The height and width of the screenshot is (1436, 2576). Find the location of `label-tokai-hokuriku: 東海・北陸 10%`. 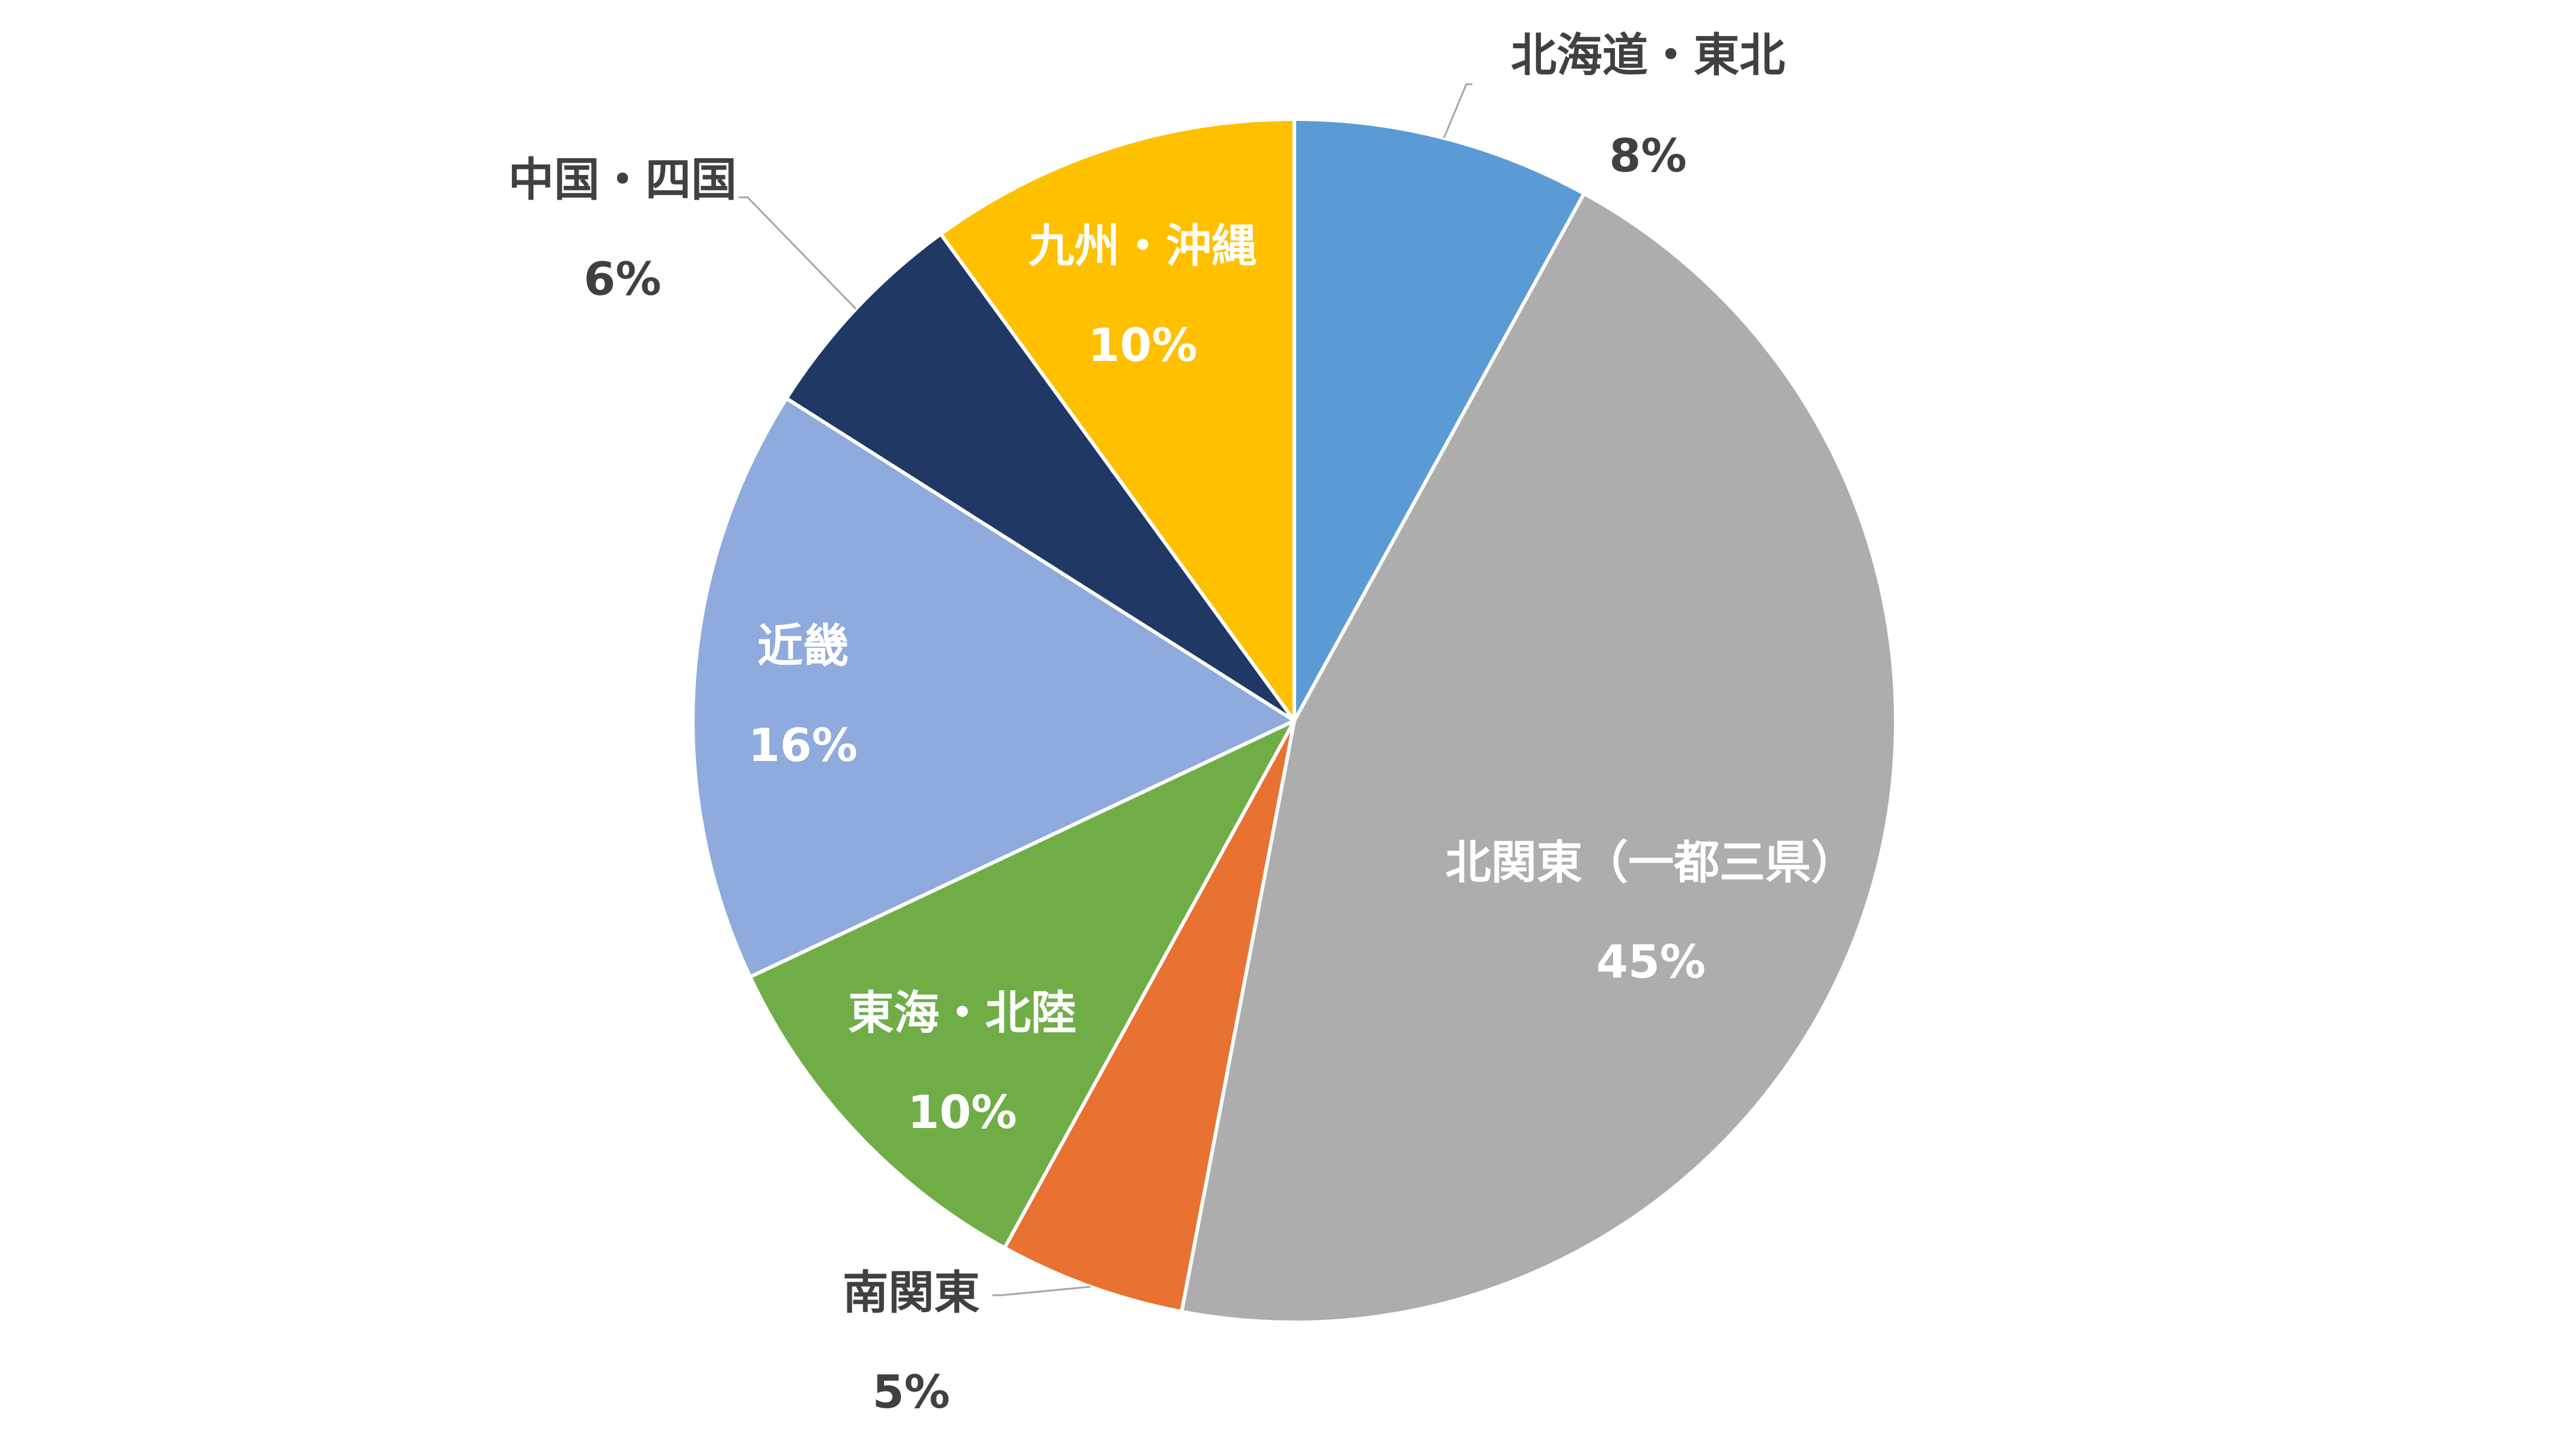

label-tokai-hokuriku: 東海・北陸 10% is located at coordinates (962, 1062).